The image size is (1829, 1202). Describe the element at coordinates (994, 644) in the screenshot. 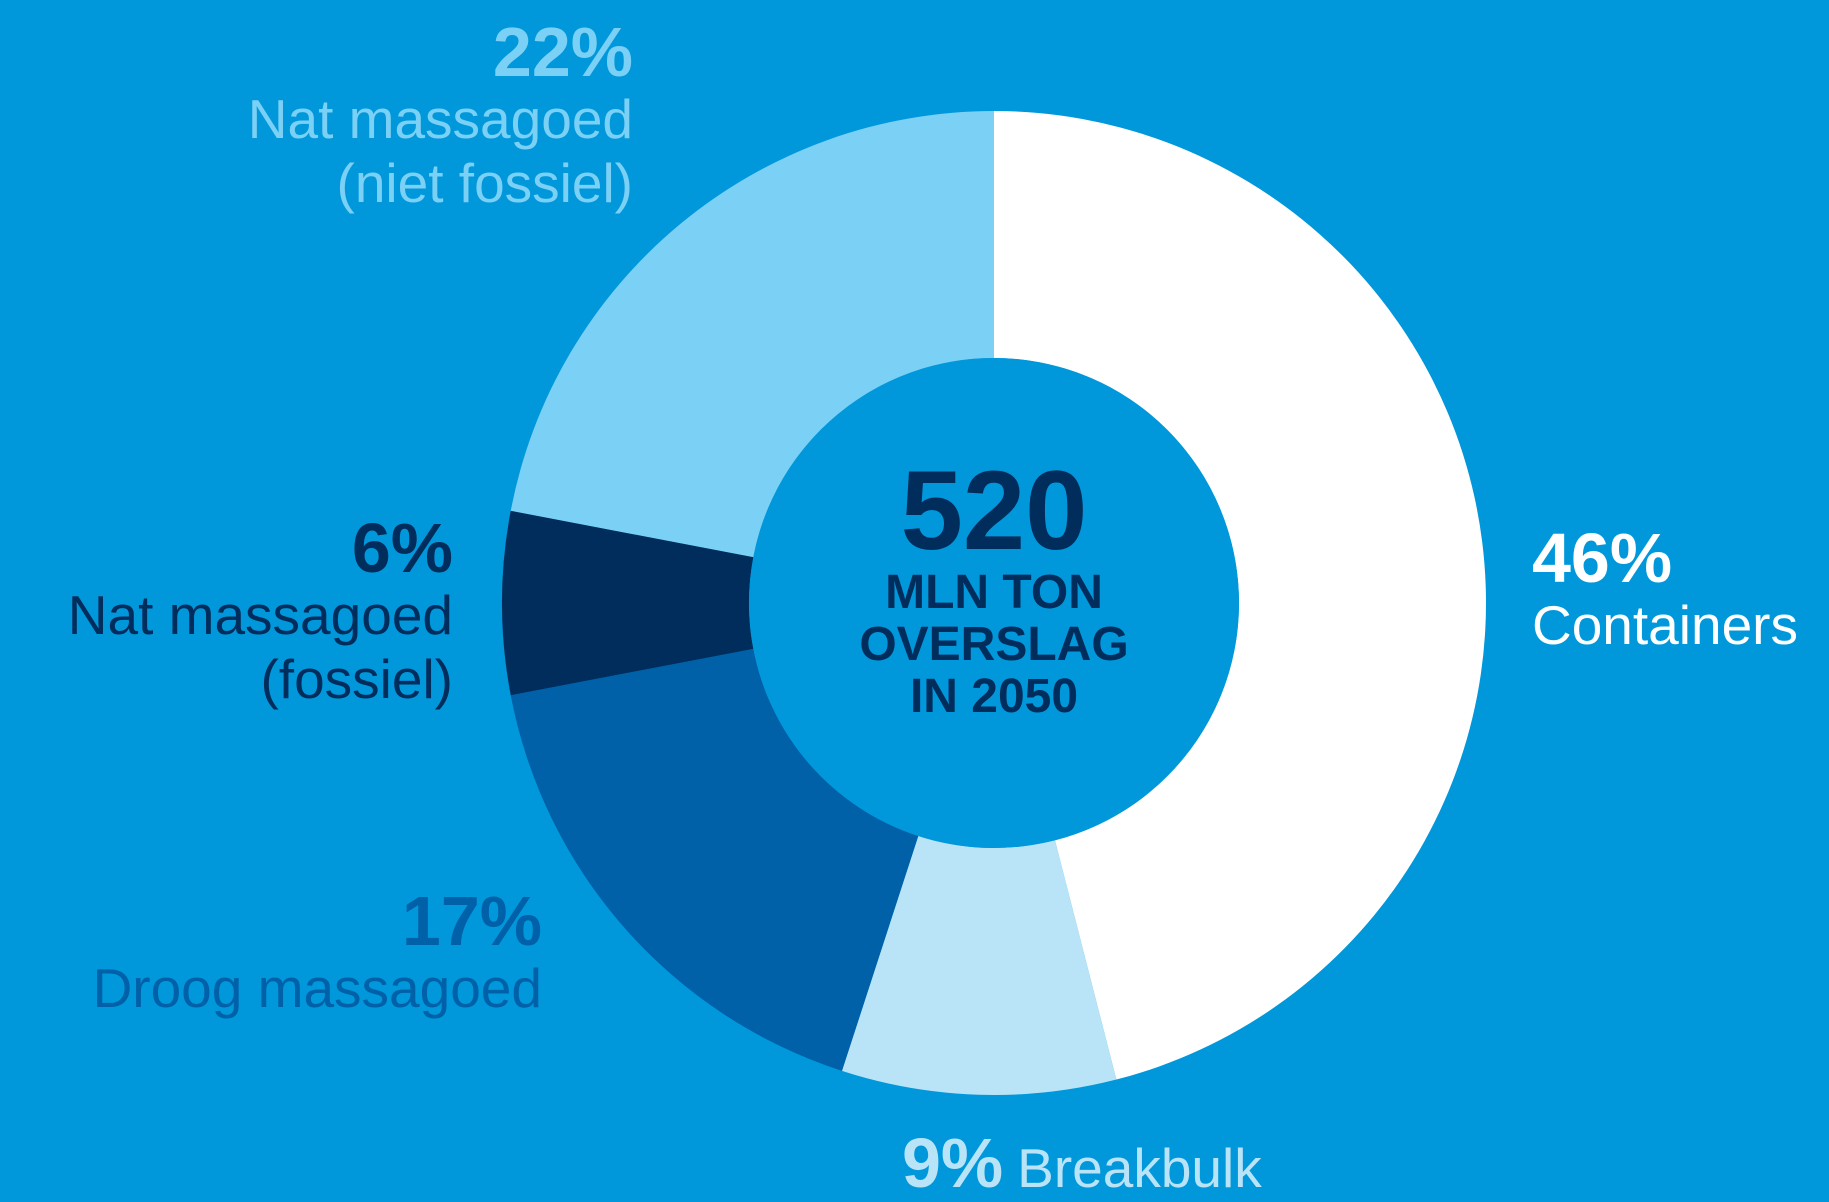

I see `center-sublabel: MLN TON OVERSLAG IN 2050` at that location.